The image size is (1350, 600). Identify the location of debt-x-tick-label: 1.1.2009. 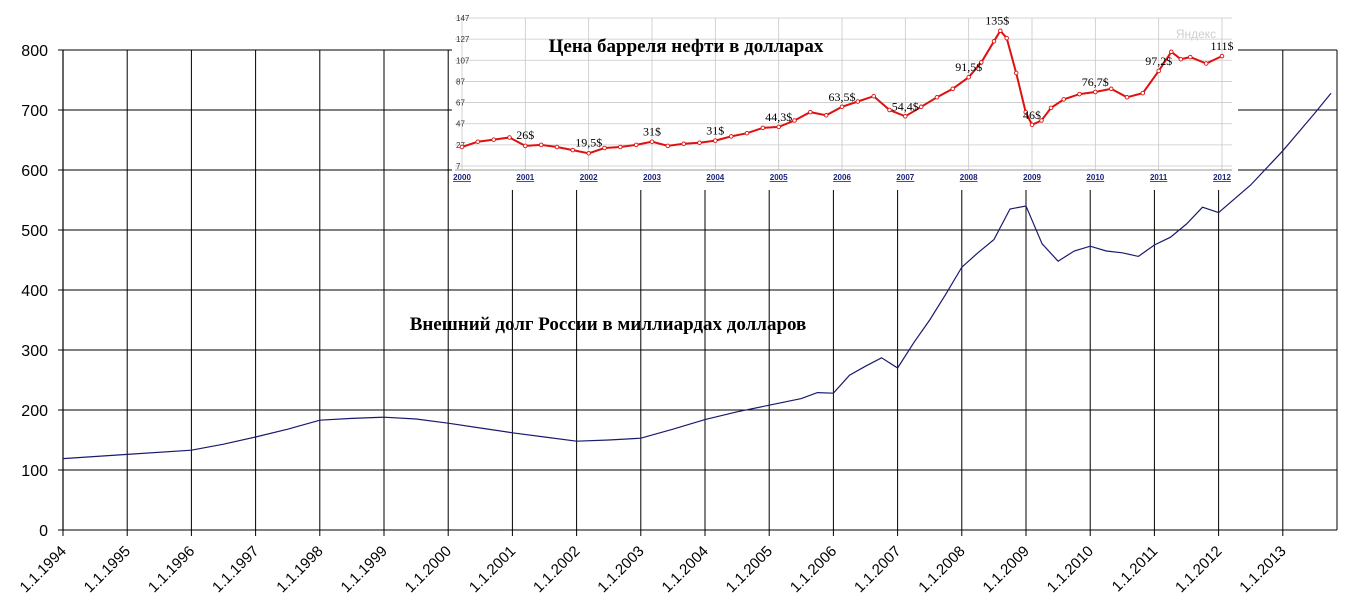
(1006, 569).